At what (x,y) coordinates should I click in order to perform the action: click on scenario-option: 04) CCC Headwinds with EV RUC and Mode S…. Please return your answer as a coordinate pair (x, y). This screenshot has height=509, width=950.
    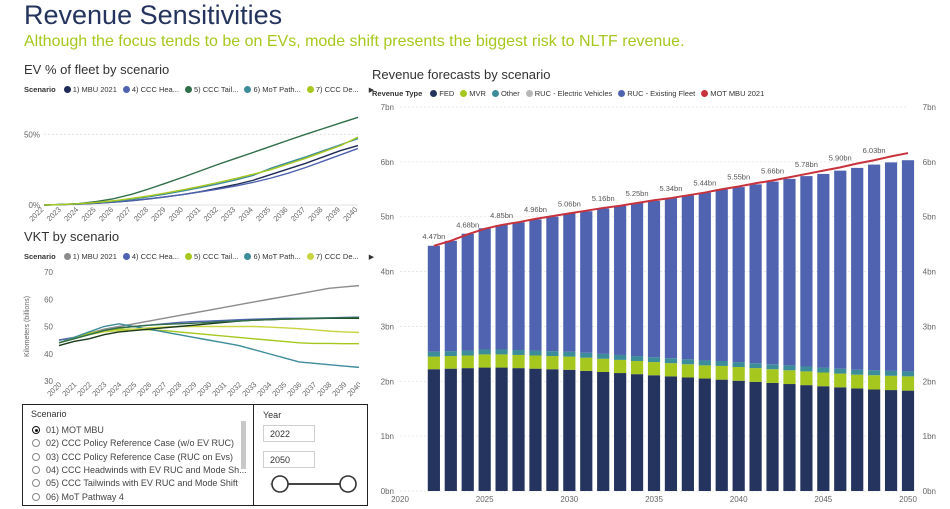
    Looking at the image, I should click on (139, 470).